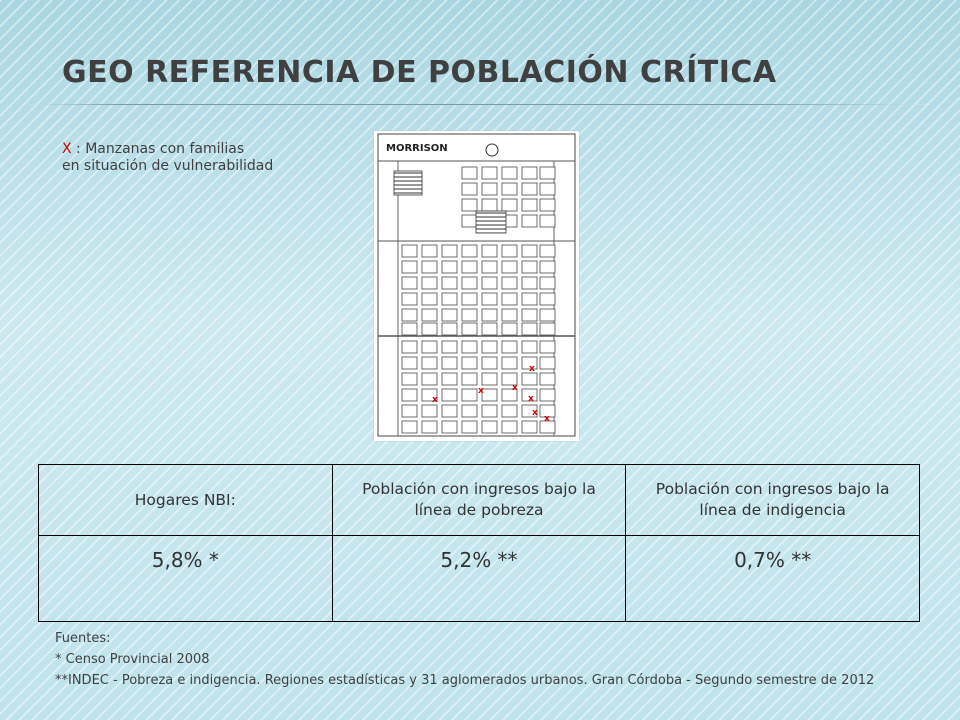 This screenshot has height=720, width=960. What do you see at coordinates (185, 500) in the screenshot?
I see `header-hogares-nbi: Hogares NBI:` at bounding box center [185, 500].